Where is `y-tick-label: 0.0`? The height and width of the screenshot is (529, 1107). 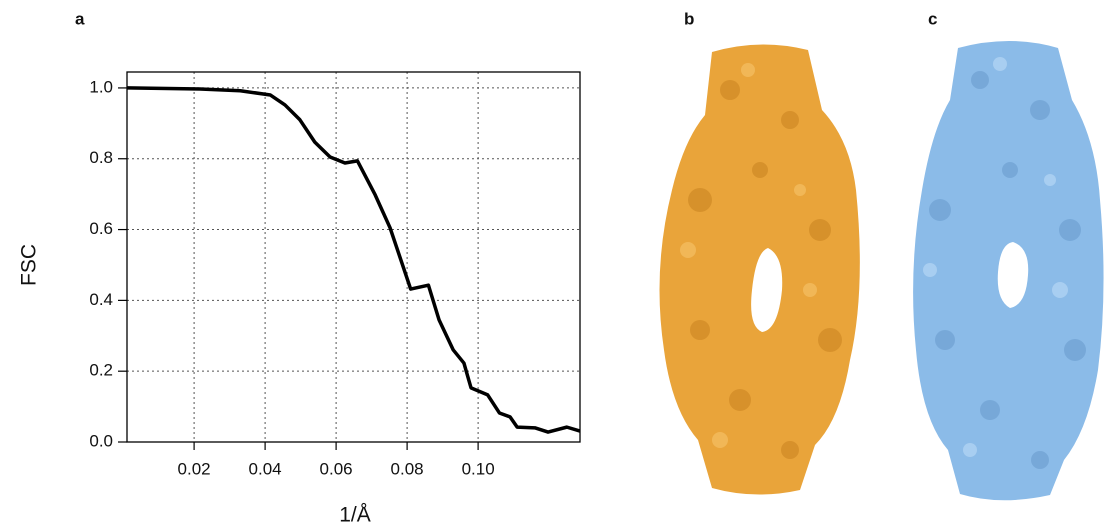 y-tick-label: 0.0 is located at coordinates (101, 440).